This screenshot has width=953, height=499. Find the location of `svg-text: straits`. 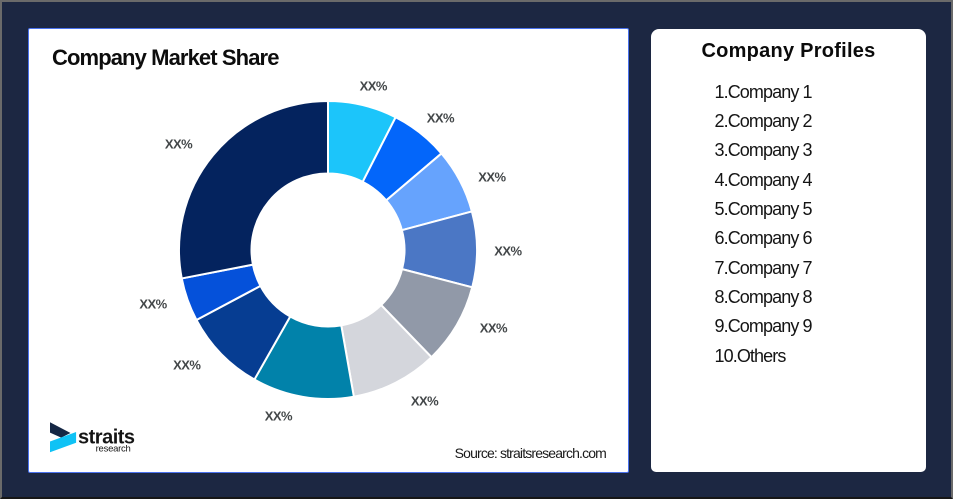

svg-text: straits is located at coordinates (106, 438).